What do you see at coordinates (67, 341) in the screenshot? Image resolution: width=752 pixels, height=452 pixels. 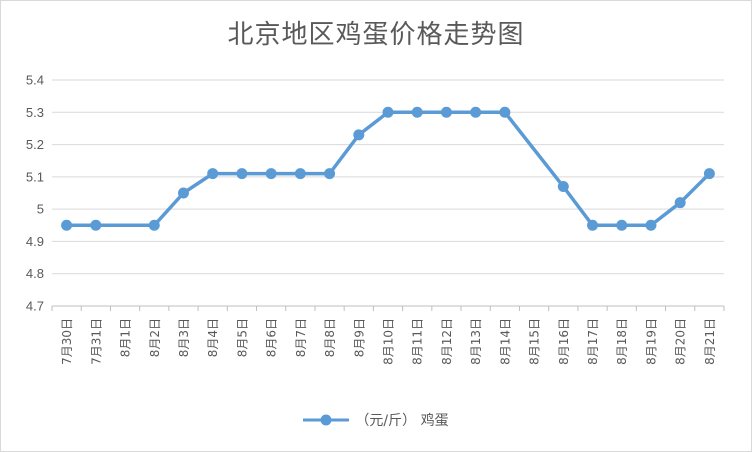 I see `x-tick-label: 7月30日` at bounding box center [67, 341].